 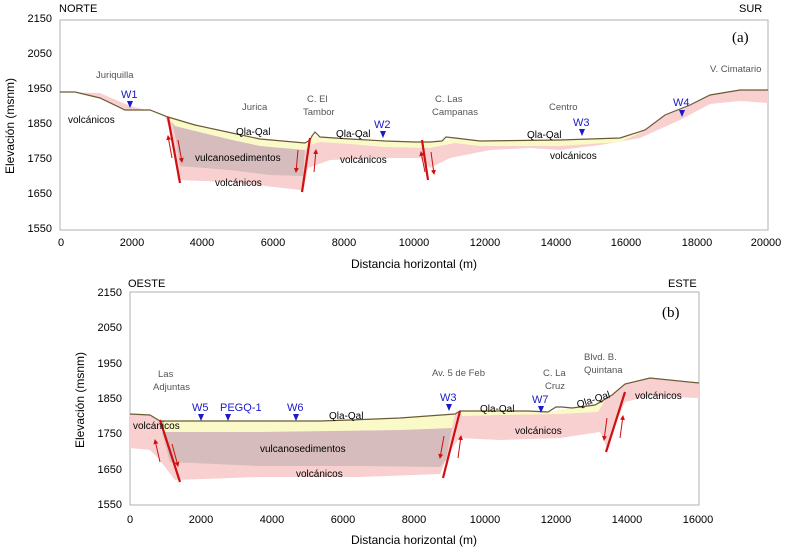 What do you see at coordinates (115, 75) in the screenshot?
I see `panel-a-place-juriquilla: Juriquilla` at bounding box center [115, 75].